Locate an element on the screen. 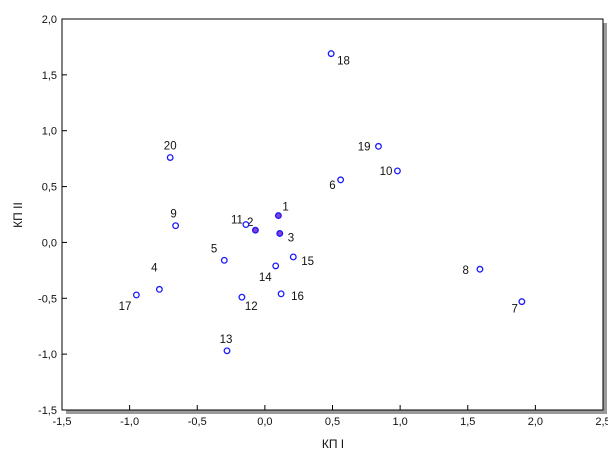  x-axis-ticks: -1,5 -1,0 -0,5 0,0 0,5 1,0 1,5 2,0 2,5 is located at coordinates (330, 416).